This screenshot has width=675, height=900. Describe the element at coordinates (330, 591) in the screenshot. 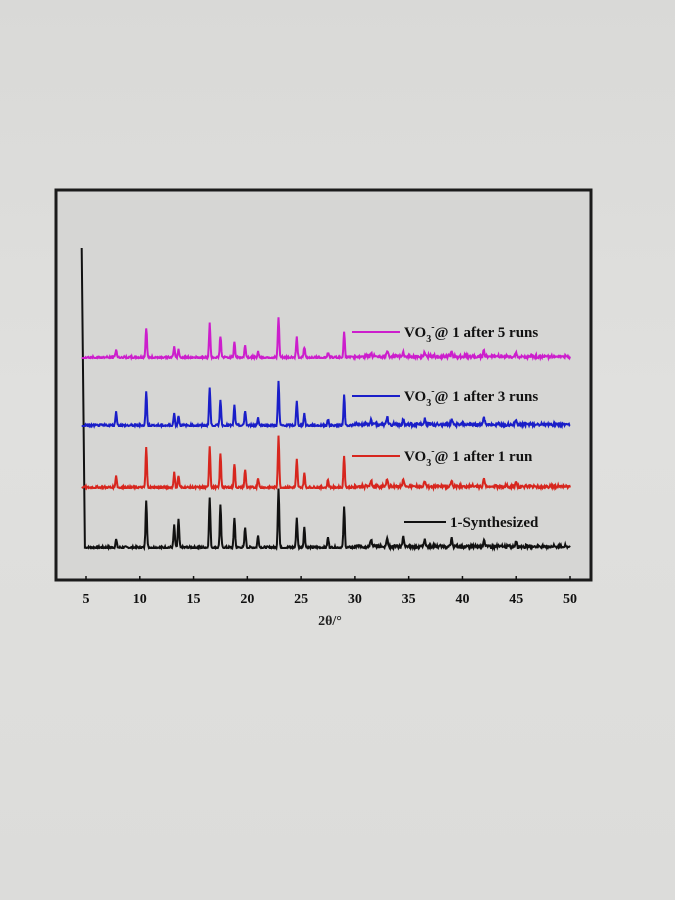

I see `x-axis-ticks: 5 10 15 20 25 30 35 40 45 50` at that location.